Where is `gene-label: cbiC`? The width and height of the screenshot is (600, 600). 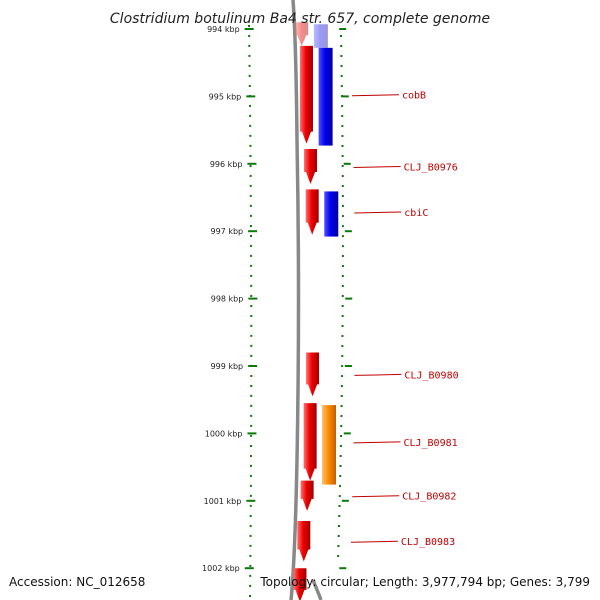
gene-label: cbiC is located at coordinates (416, 213).